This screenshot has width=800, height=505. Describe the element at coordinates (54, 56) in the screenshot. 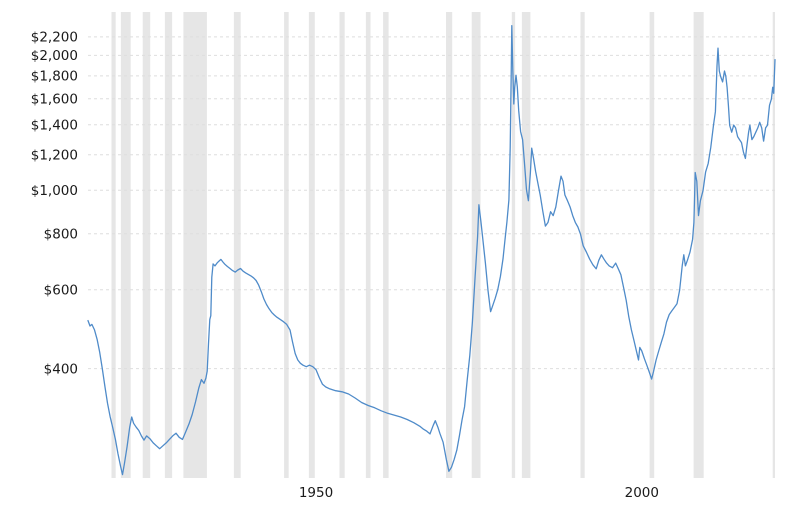

I see `y-axis-tick-label: $2,000` at that location.